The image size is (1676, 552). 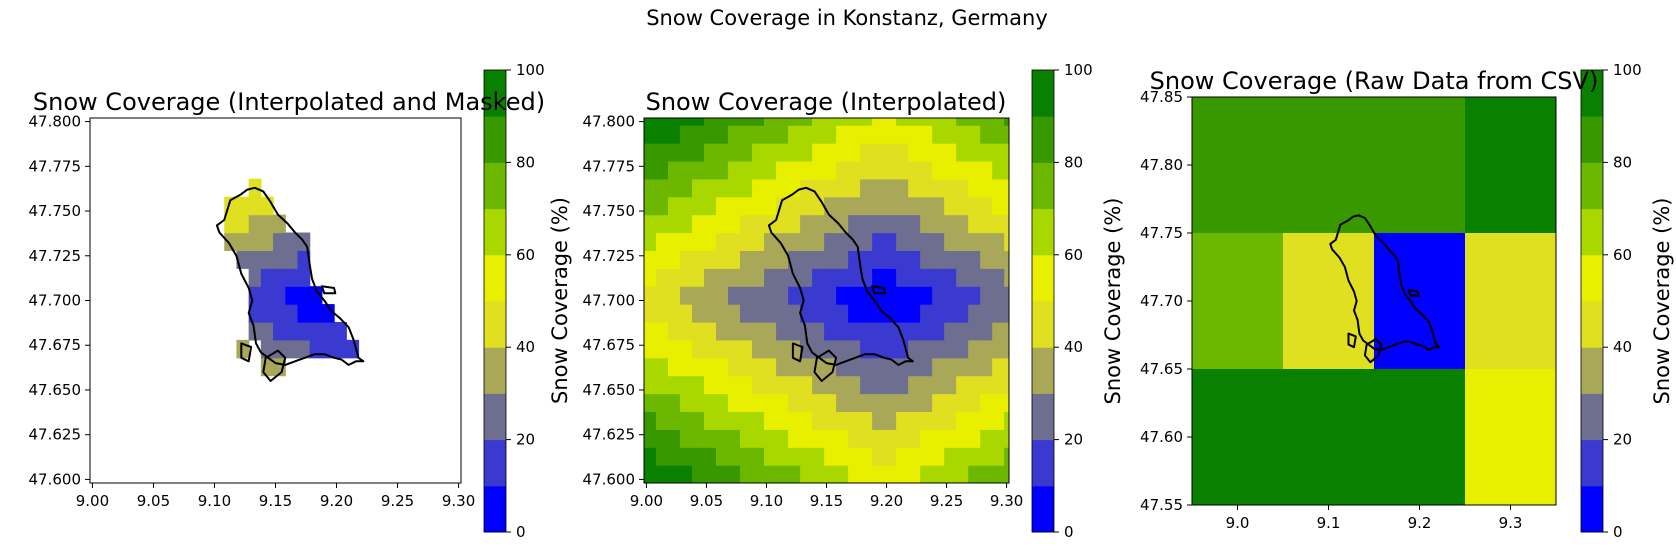 I want to click on colorbar-tick-label: 80, so click(x=1073, y=162).